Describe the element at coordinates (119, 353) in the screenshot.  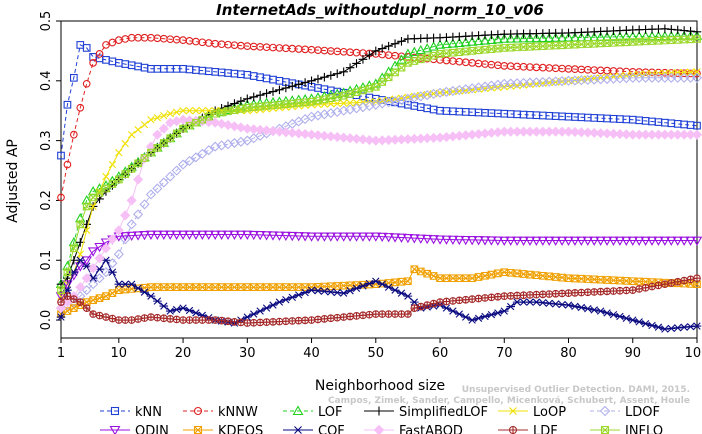
I see `x-tick-label: 10` at that location.